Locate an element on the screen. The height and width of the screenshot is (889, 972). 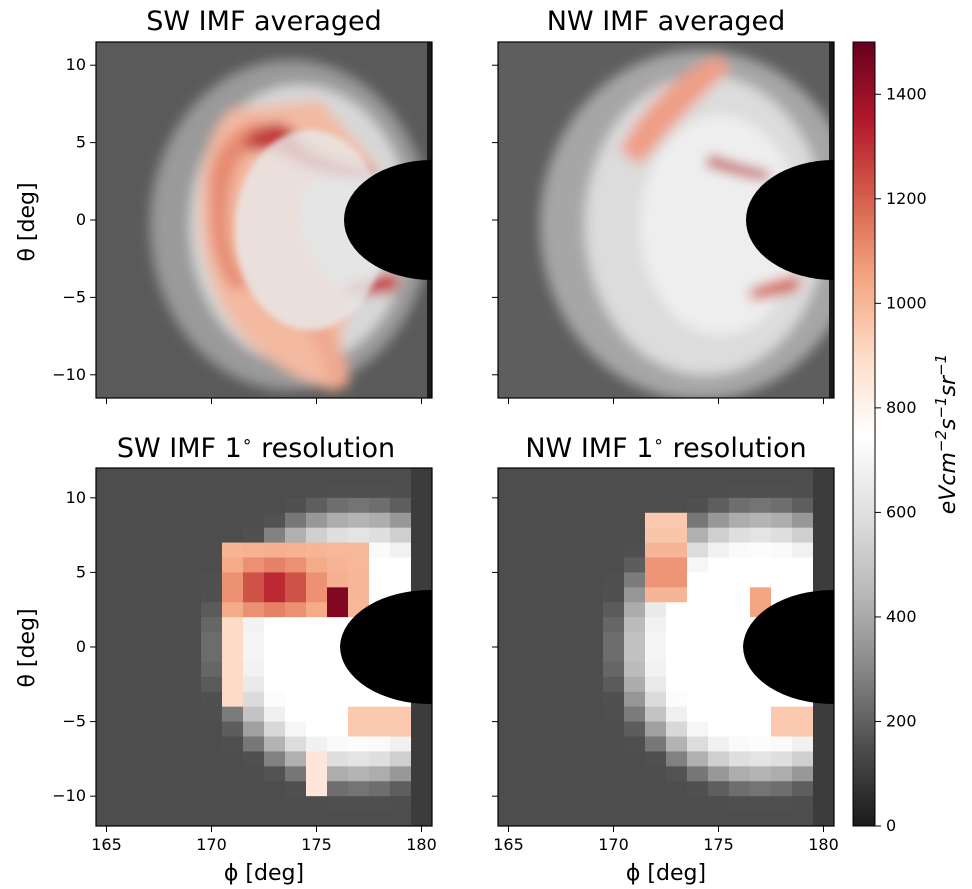
title-sw-averaged: SW IMF averaged is located at coordinates (263, 21).